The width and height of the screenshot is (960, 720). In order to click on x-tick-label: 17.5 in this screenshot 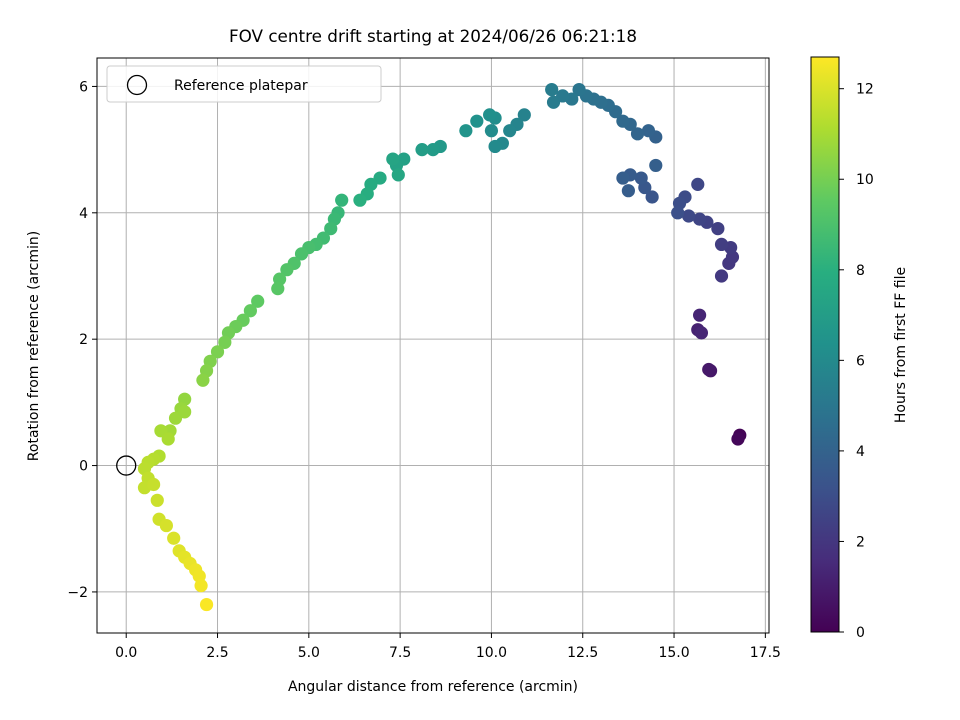, I will do `click(765, 653)`.